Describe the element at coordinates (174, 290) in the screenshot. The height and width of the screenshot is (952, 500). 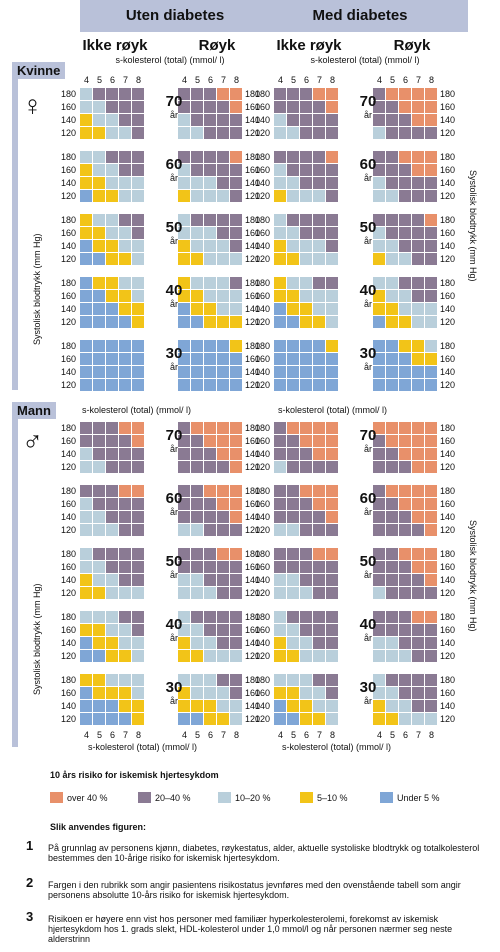
I see `age-value: 40` at that location.